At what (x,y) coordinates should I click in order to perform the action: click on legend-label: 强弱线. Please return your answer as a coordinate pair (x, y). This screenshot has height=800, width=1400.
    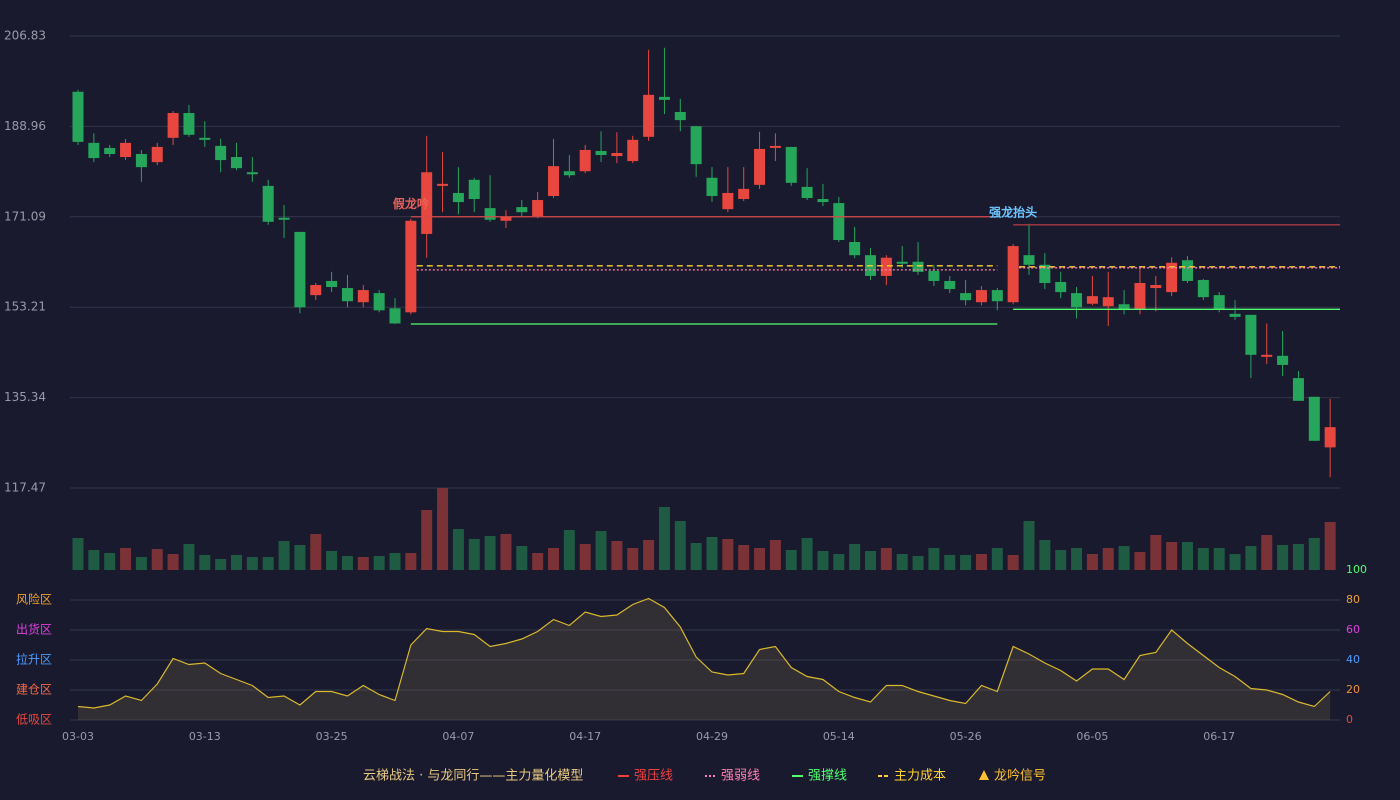
    Looking at the image, I should click on (740, 776).